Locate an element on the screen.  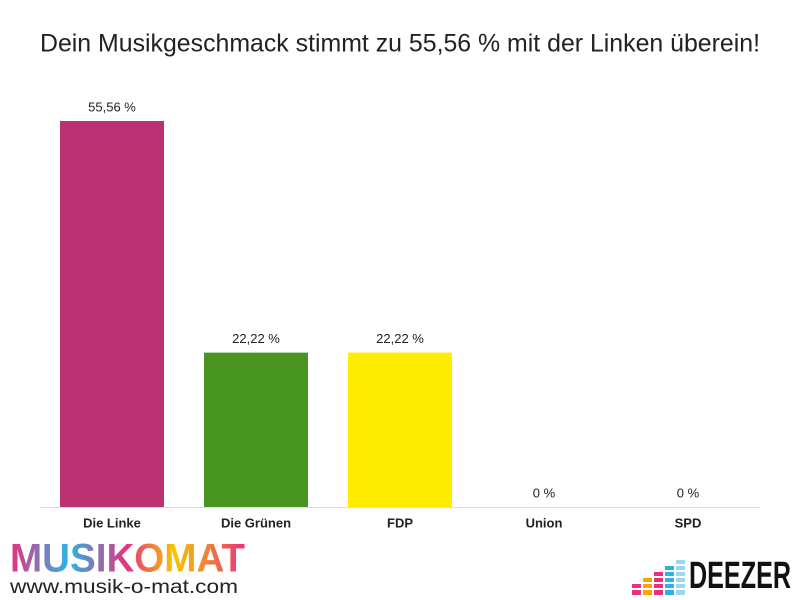
brand-url: www.musik-o-mat.com is located at coordinates (123, 587).